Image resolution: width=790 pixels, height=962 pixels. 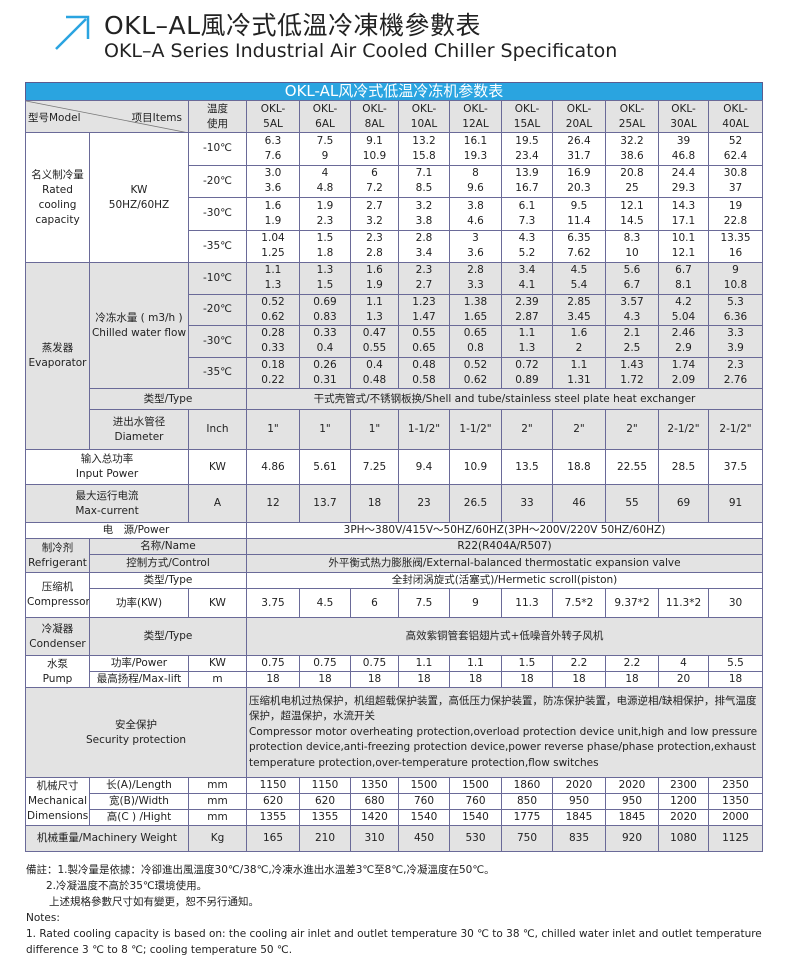 I want to click on flow-value: 1.6 1.9, so click(x=374, y=278).